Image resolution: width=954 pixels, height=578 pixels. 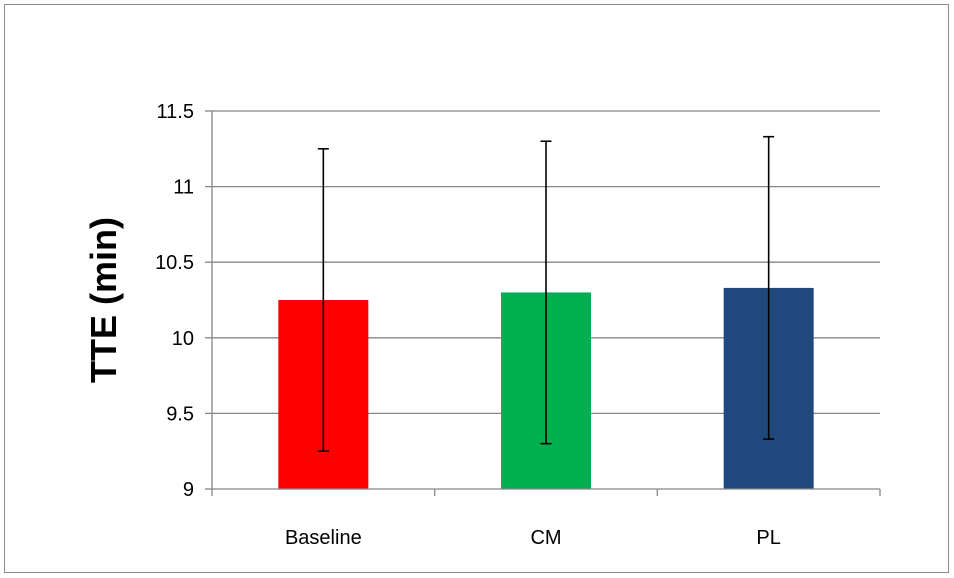 I want to click on y-tick-labels: 9 9.5 10 10.5 11 11.5, so click(x=174, y=301).